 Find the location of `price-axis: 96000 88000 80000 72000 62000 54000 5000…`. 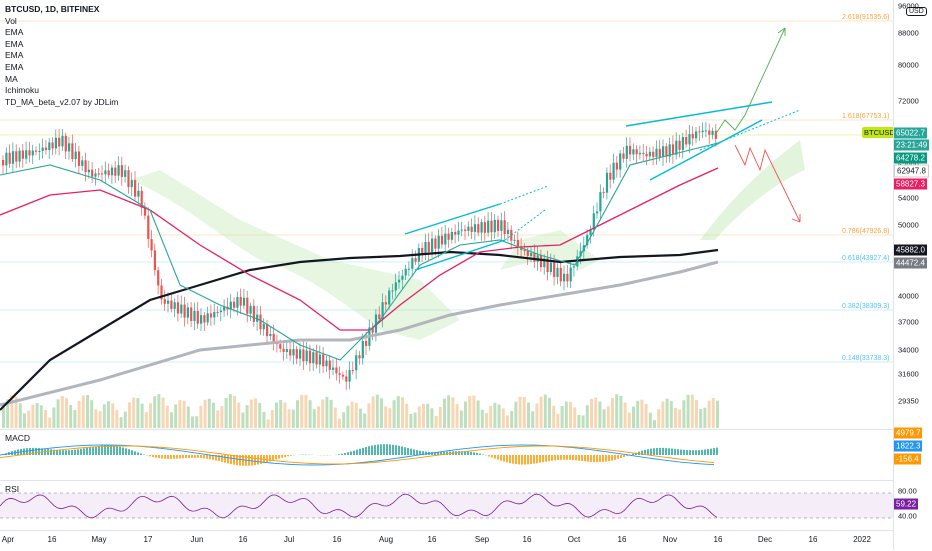

price-axis: 96000 88000 80000 72000 62000 54000 5000… is located at coordinates (912, 275).